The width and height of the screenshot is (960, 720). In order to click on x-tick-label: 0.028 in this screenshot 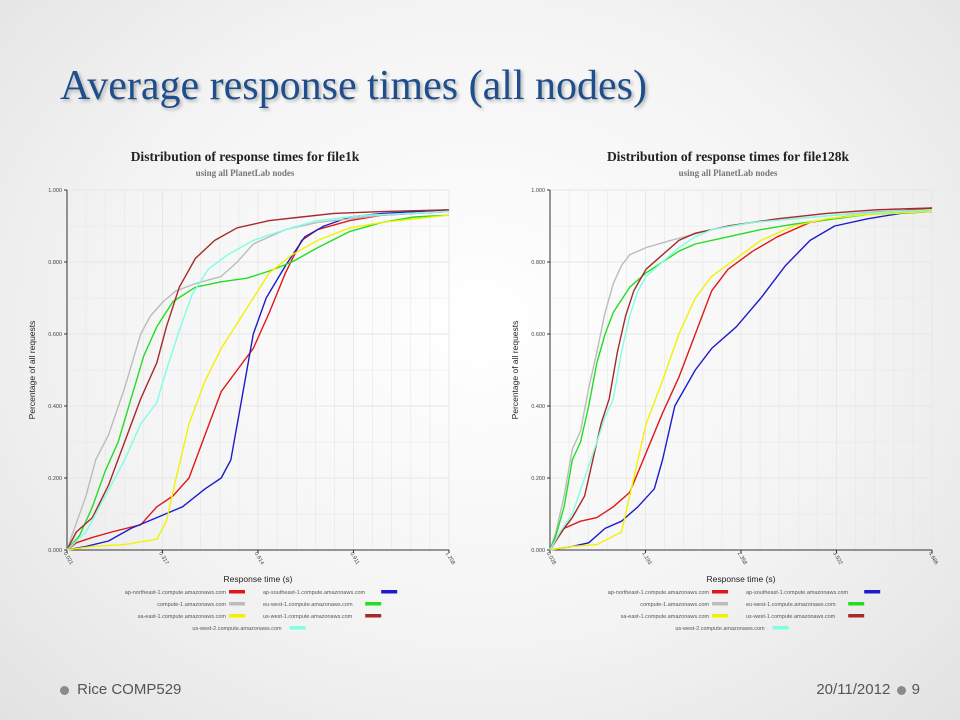, I will do `click(551, 558)`.